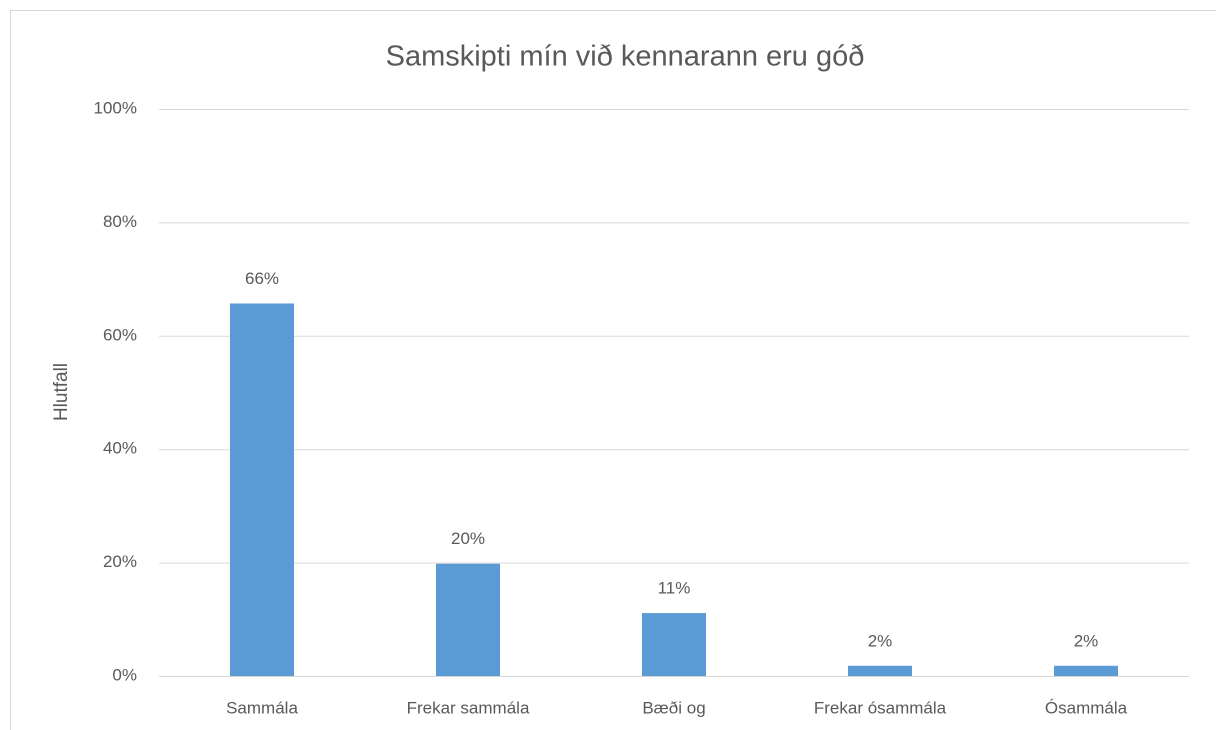 The height and width of the screenshot is (730, 1216). What do you see at coordinates (673, 707) in the screenshot?
I see `x-tick-label: Bæði og` at bounding box center [673, 707].